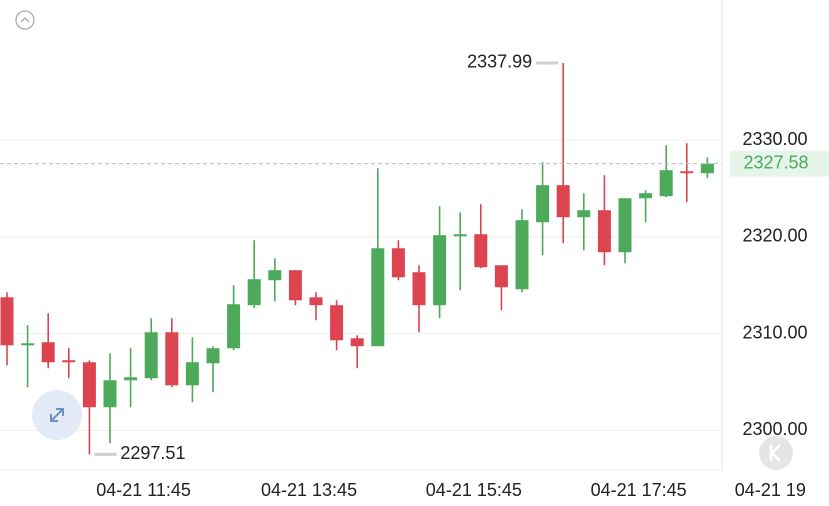 The width and height of the screenshot is (829, 506). What do you see at coordinates (25, 20) in the screenshot?
I see `collapse-button` at bounding box center [25, 20].